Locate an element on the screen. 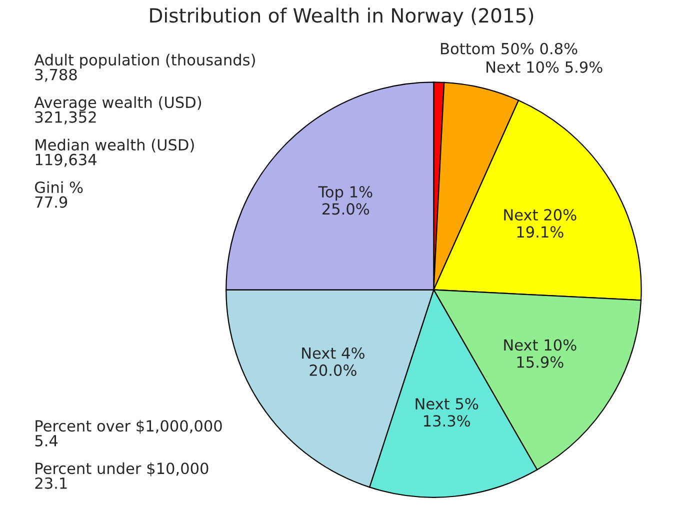 This screenshot has width=683, height=512. data-label: 20.0% is located at coordinates (333, 370).